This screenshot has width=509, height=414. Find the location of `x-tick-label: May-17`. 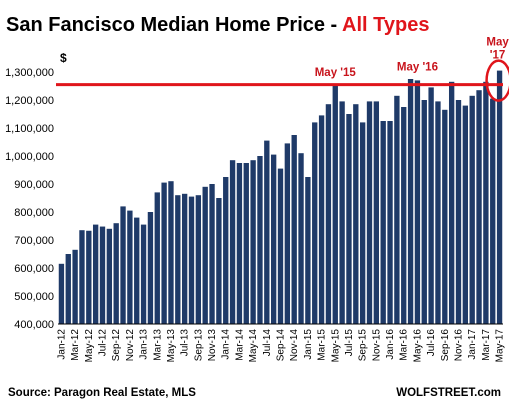

x-tick-label: May-17 is located at coordinates (500, 346).